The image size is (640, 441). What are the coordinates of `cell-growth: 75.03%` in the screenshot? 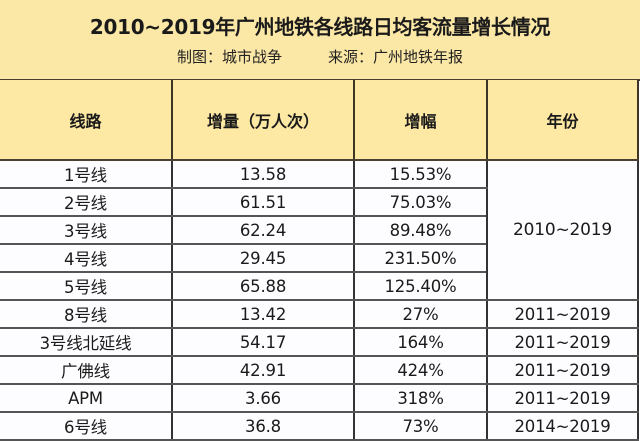 It's located at (420, 202).